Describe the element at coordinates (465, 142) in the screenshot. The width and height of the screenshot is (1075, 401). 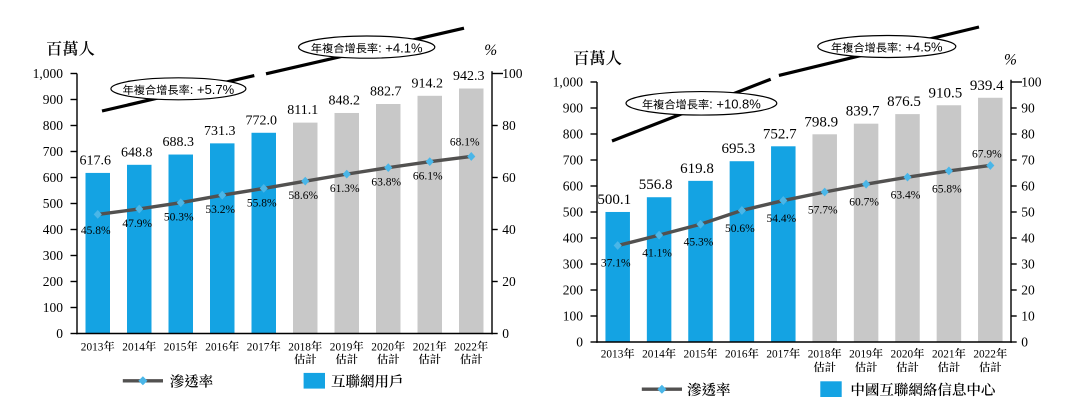
I see `svg-text: 68.1%` at that location.